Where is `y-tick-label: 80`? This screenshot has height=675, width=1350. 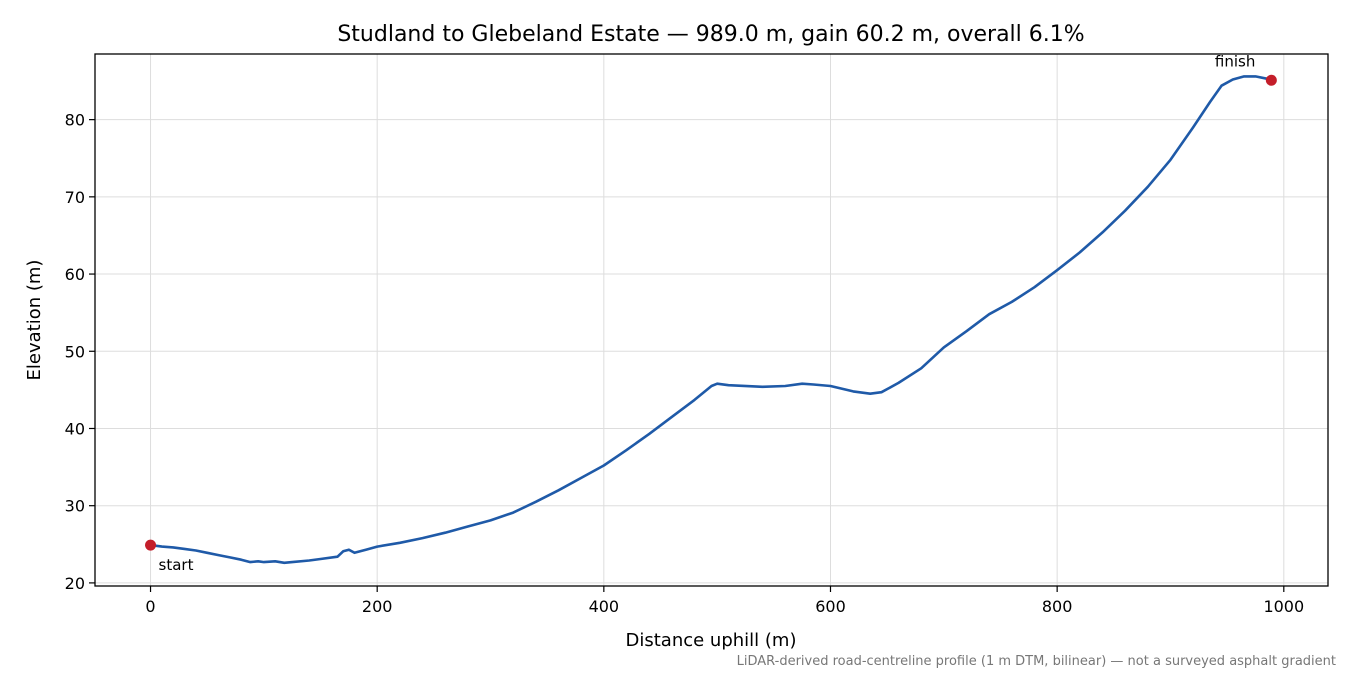
y-tick-label: 80 is located at coordinates (75, 120).